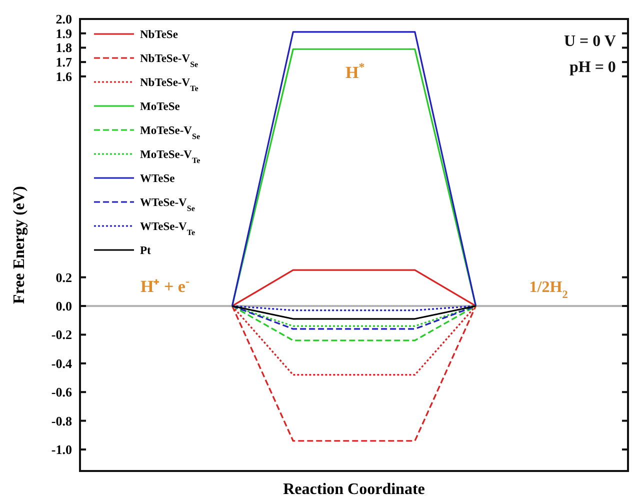  What do you see at coordinates (61, 420) in the screenshot?
I see `y-tick-label: -0.8` at bounding box center [61, 420].